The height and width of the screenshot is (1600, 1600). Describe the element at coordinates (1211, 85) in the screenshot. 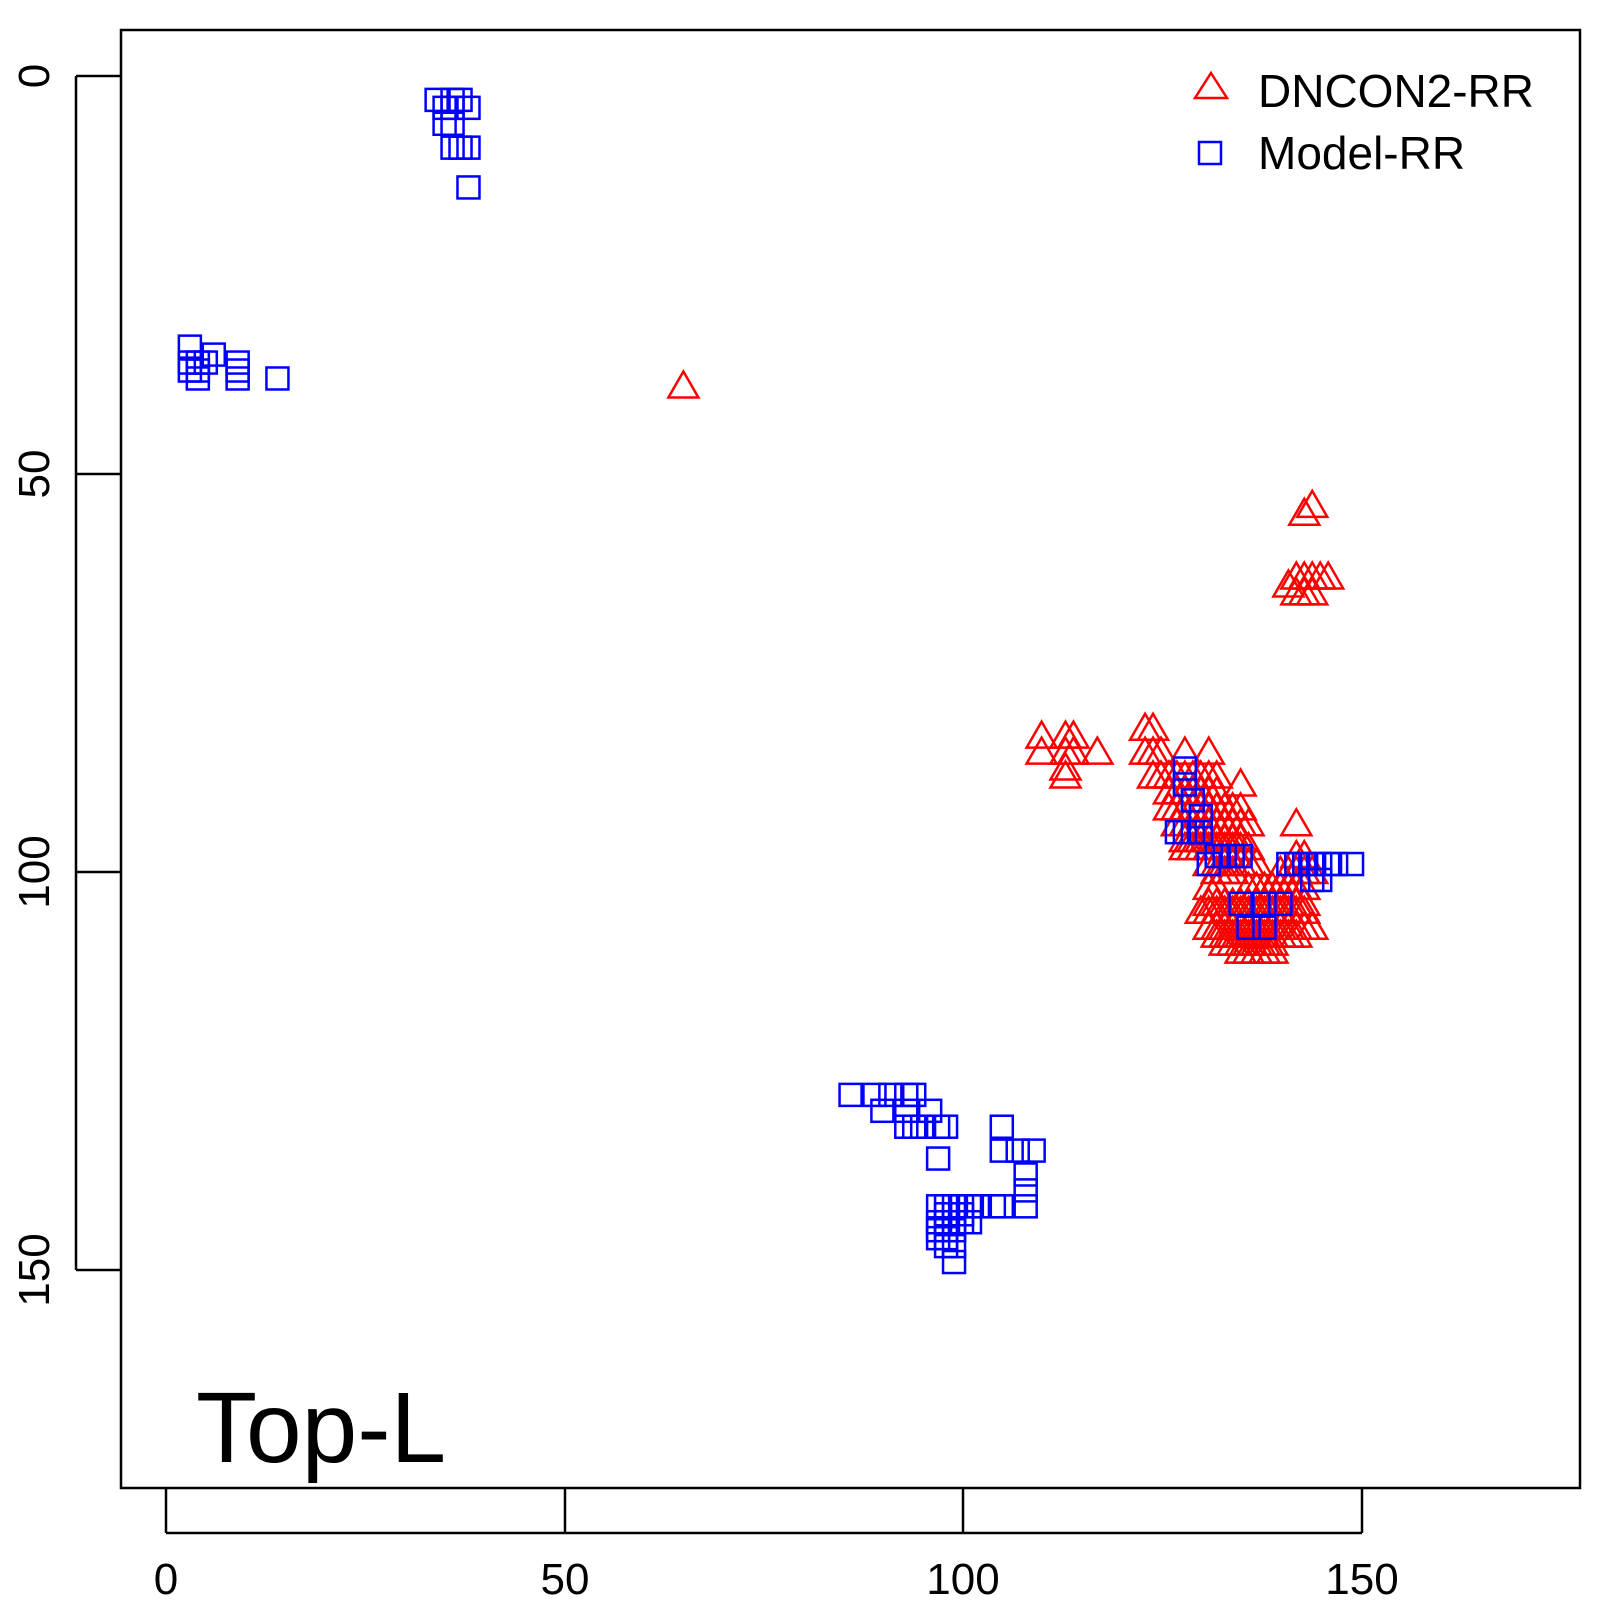

I see `legend-triangle-icon` at that location.